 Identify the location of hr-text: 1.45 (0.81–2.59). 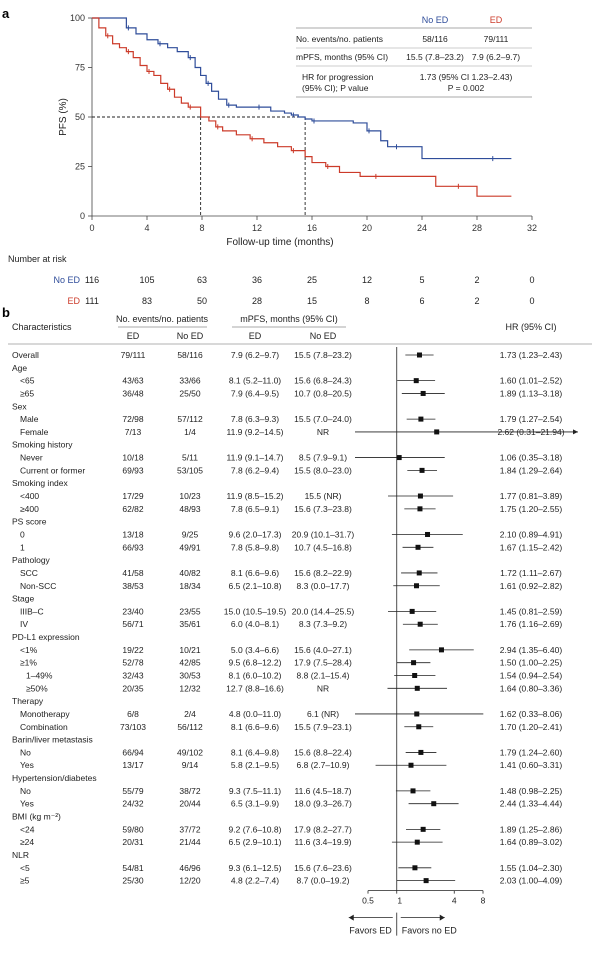
(531, 611).